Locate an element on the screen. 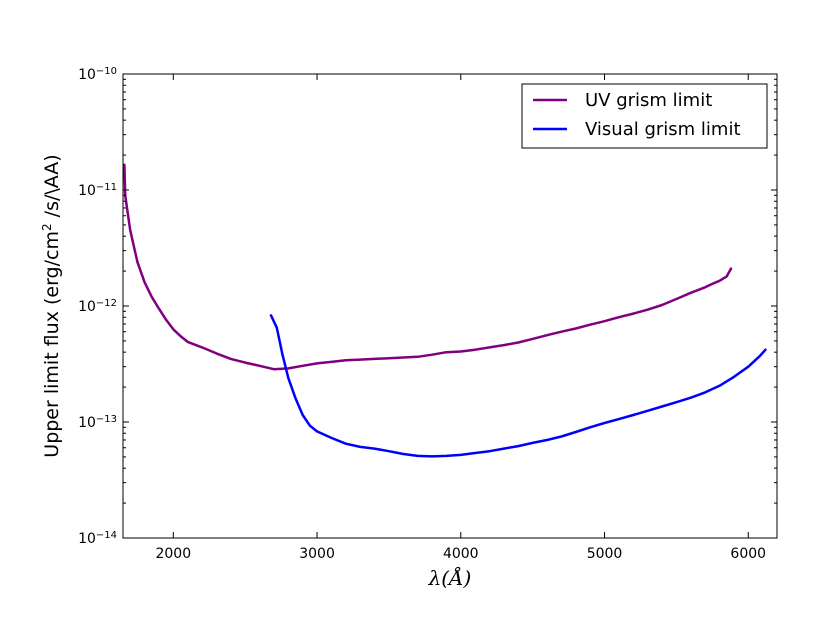 This screenshot has height=617, width=817. x-tick-label: 4000 is located at coordinates (461, 554).